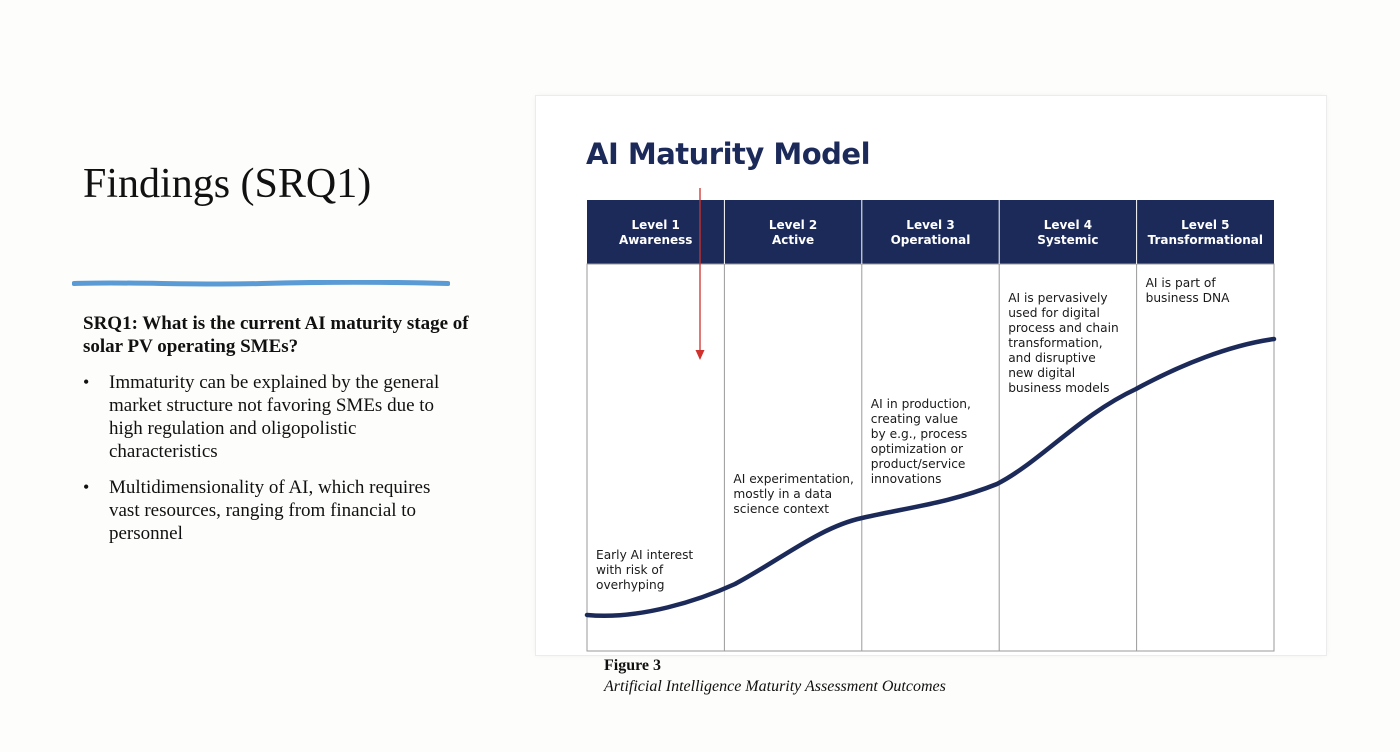  What do you see at coordinates (931, 240) in the screenshot?
I see `level-name: Operational` at bounding box center [931, 240].